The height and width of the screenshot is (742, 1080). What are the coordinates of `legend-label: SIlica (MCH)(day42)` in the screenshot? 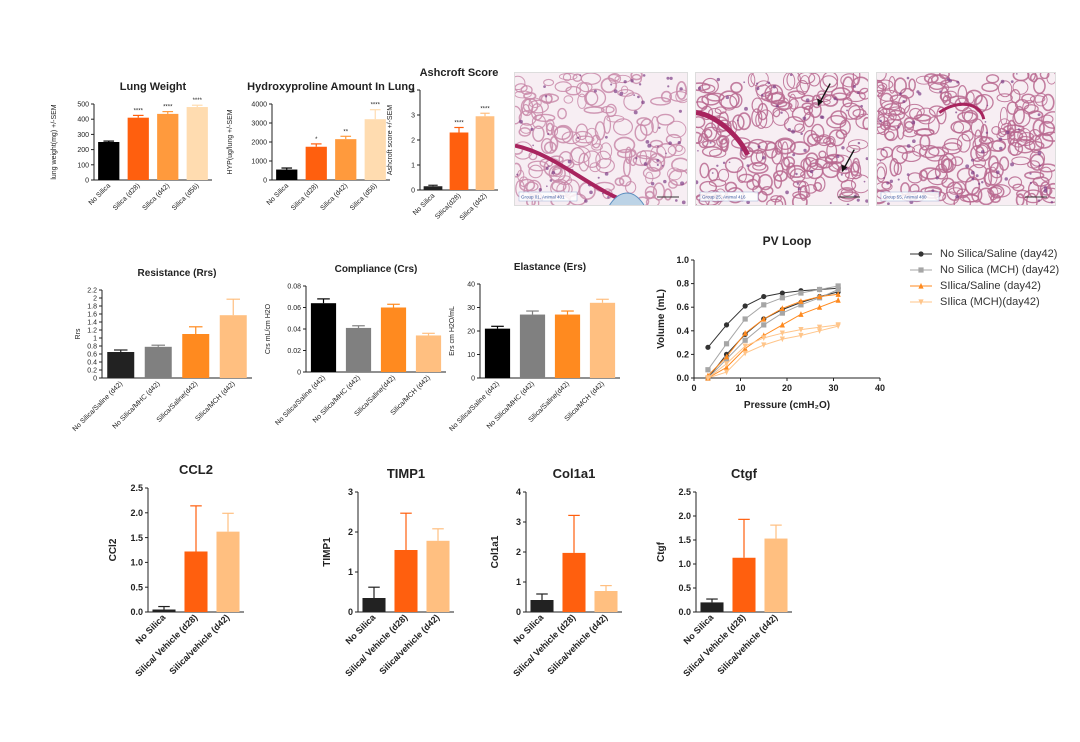 It's located at (990, 302).